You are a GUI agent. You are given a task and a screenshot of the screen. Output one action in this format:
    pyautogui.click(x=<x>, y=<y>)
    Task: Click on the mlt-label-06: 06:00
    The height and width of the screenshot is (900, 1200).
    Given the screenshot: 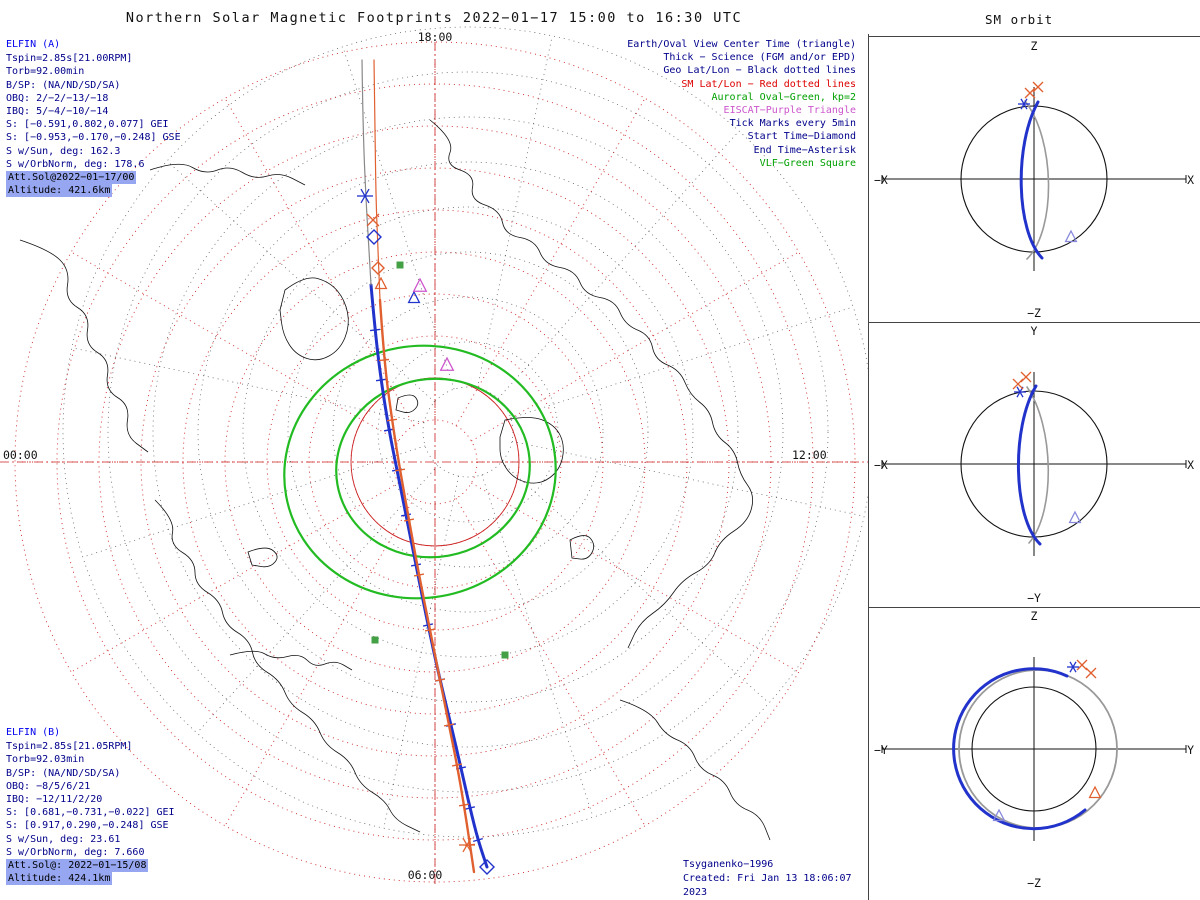 What is the action you would take?
    pyautogui.click(x=425, y=875)
    